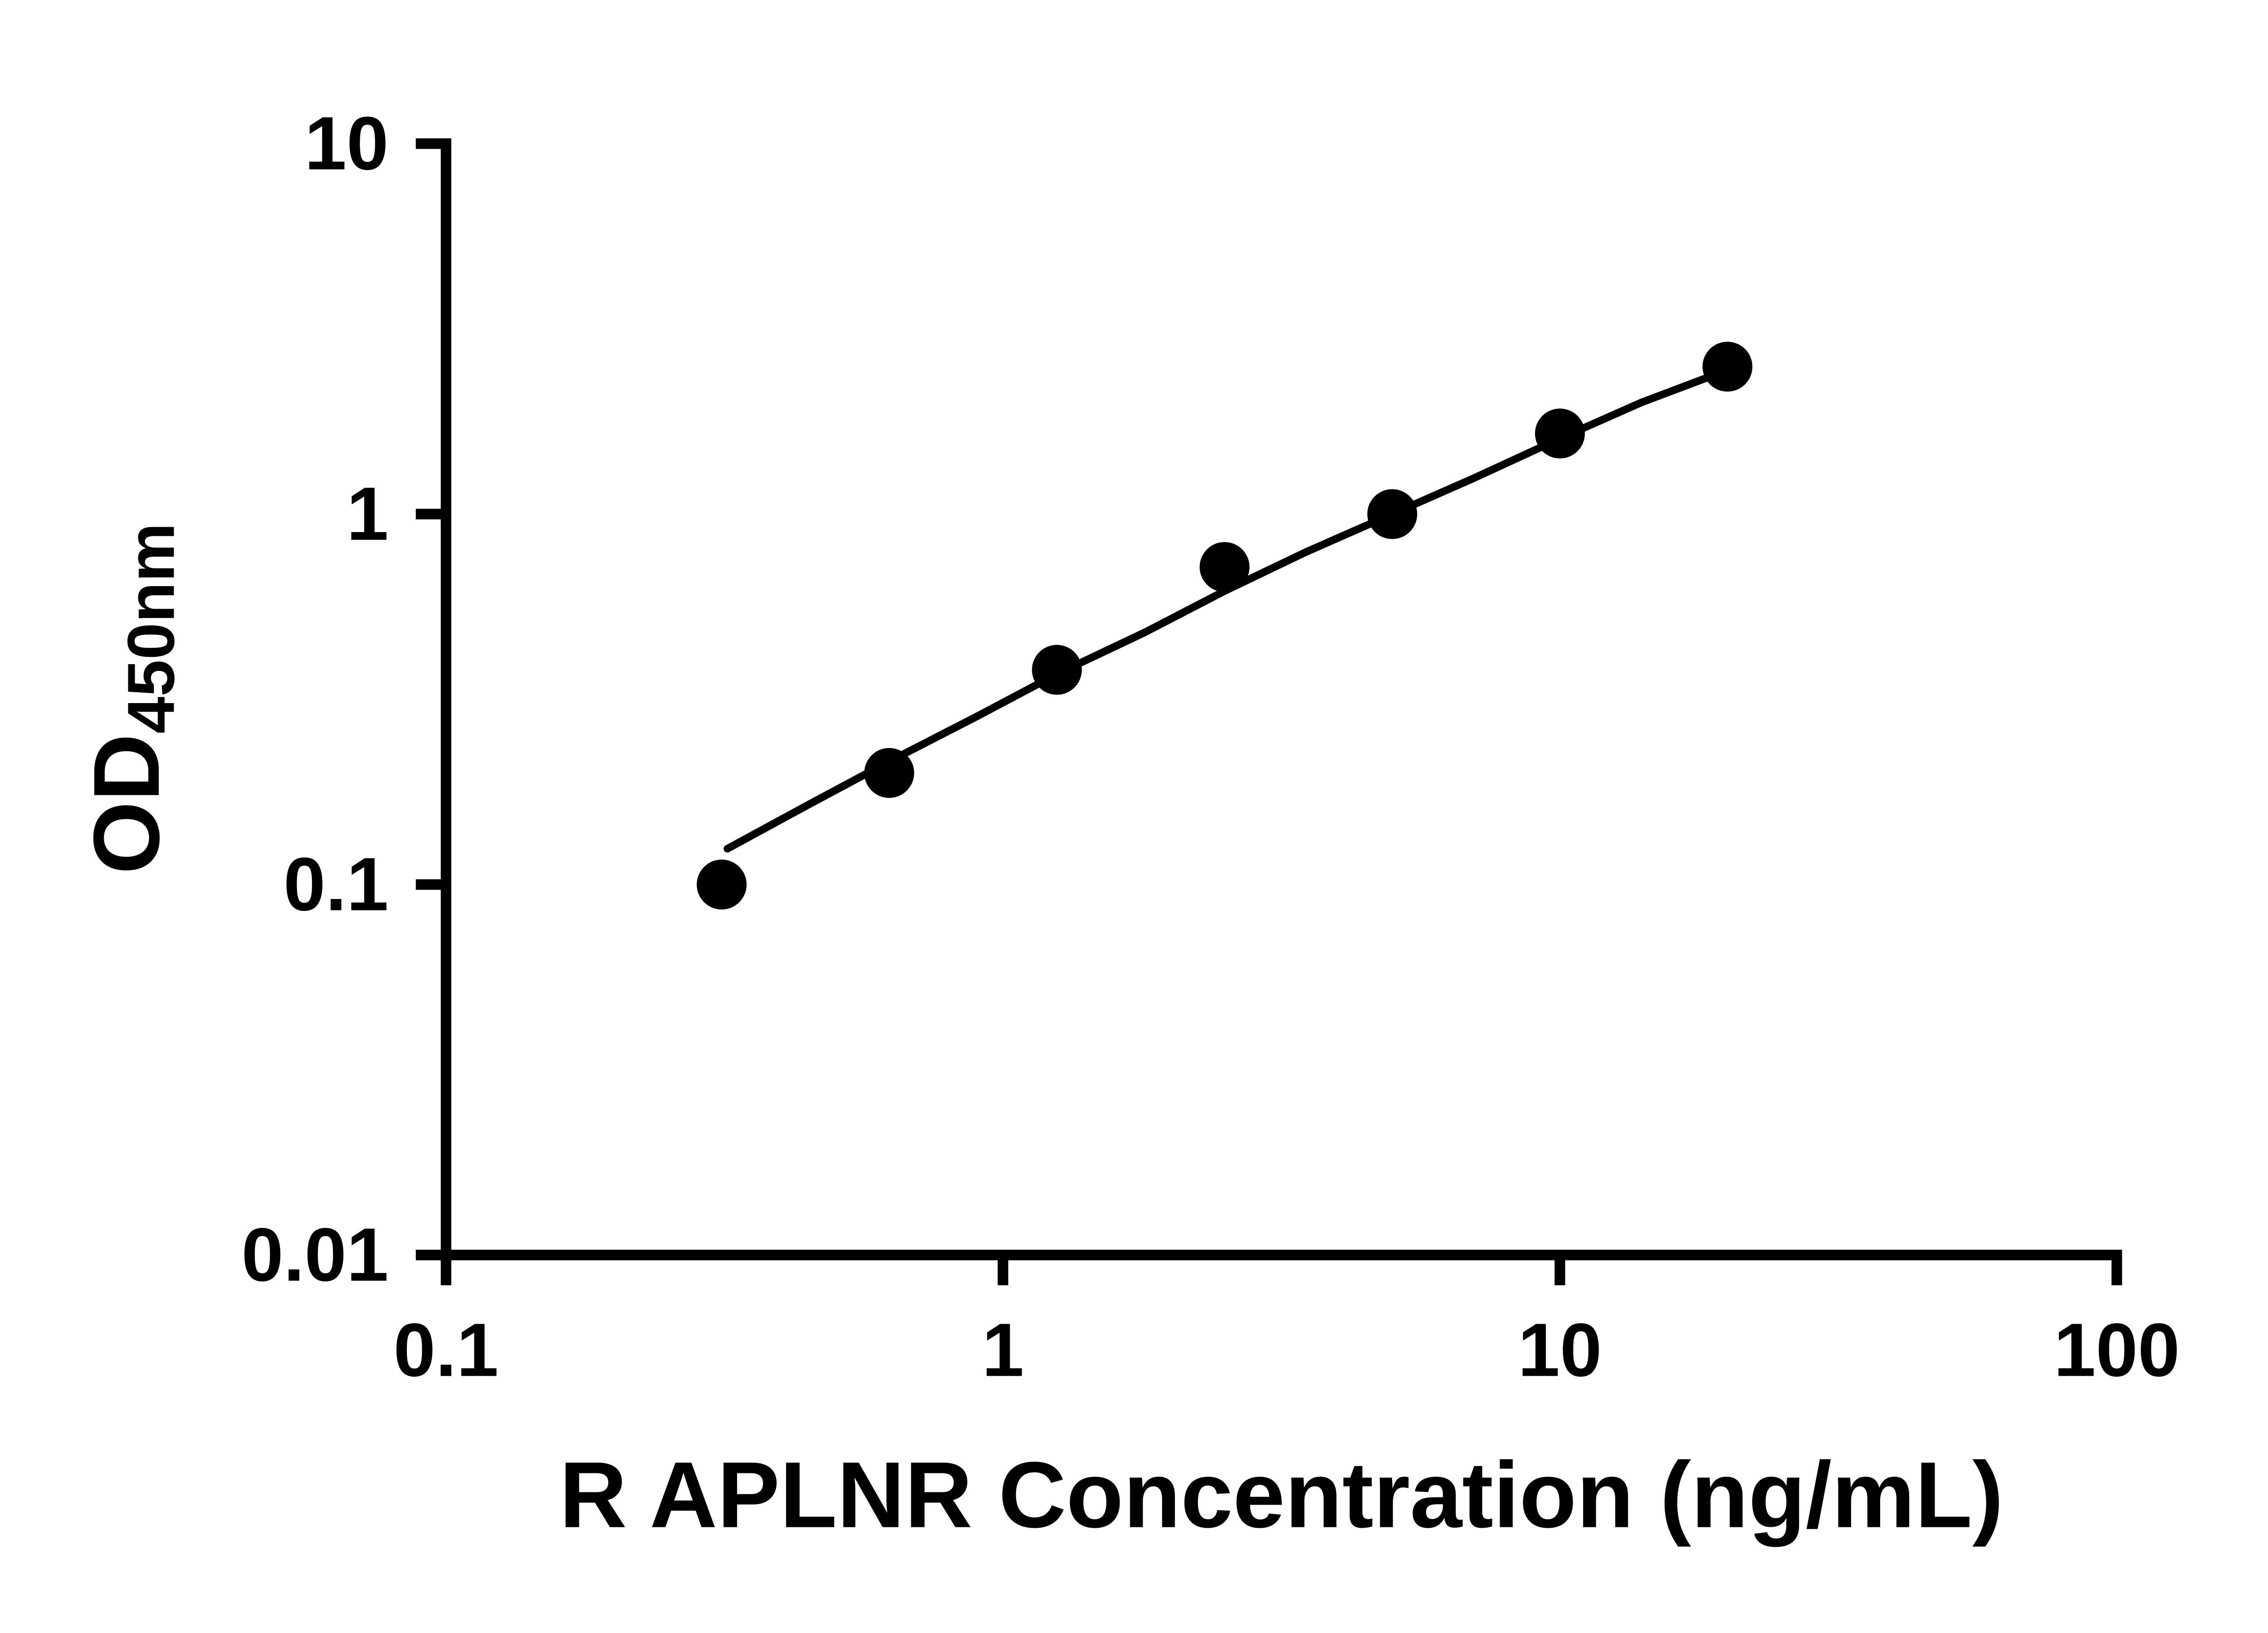 Image resolution: width=2268 pixels, height=1633 pixels. Describe the element at coordinates (337, 884) in the screenshot. I see `y-tick-label: 0.1` at that location.